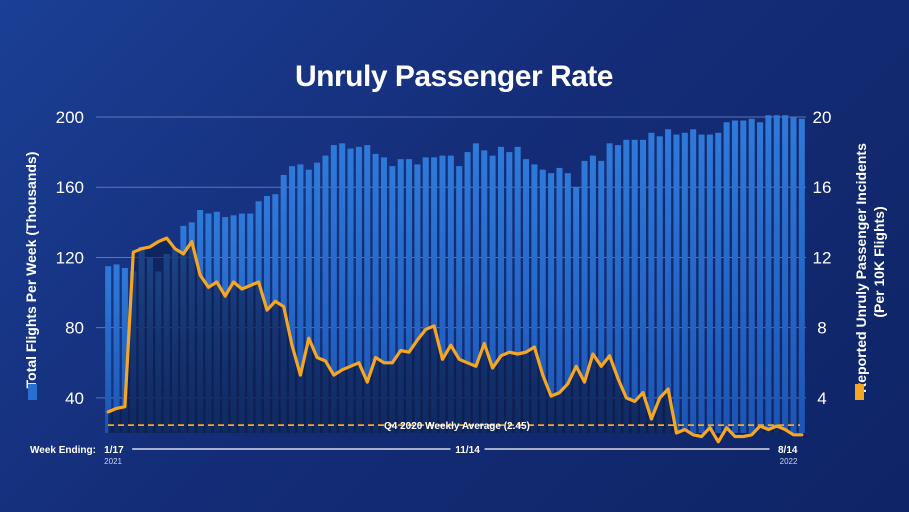  Describe the element at coordinates (788, 450) in the screenshot. I see `x-tick-label: 8/14` at that location.